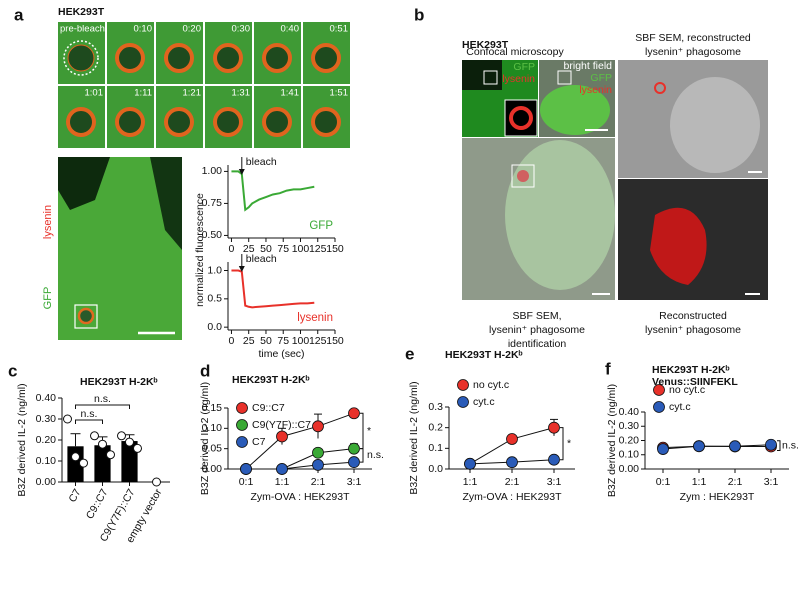 The image size is (800, 607). What do you see at coordinates (283, 249) in the screenshot?
I see `x-tick-label: 75` at bounding box center [283, 249].